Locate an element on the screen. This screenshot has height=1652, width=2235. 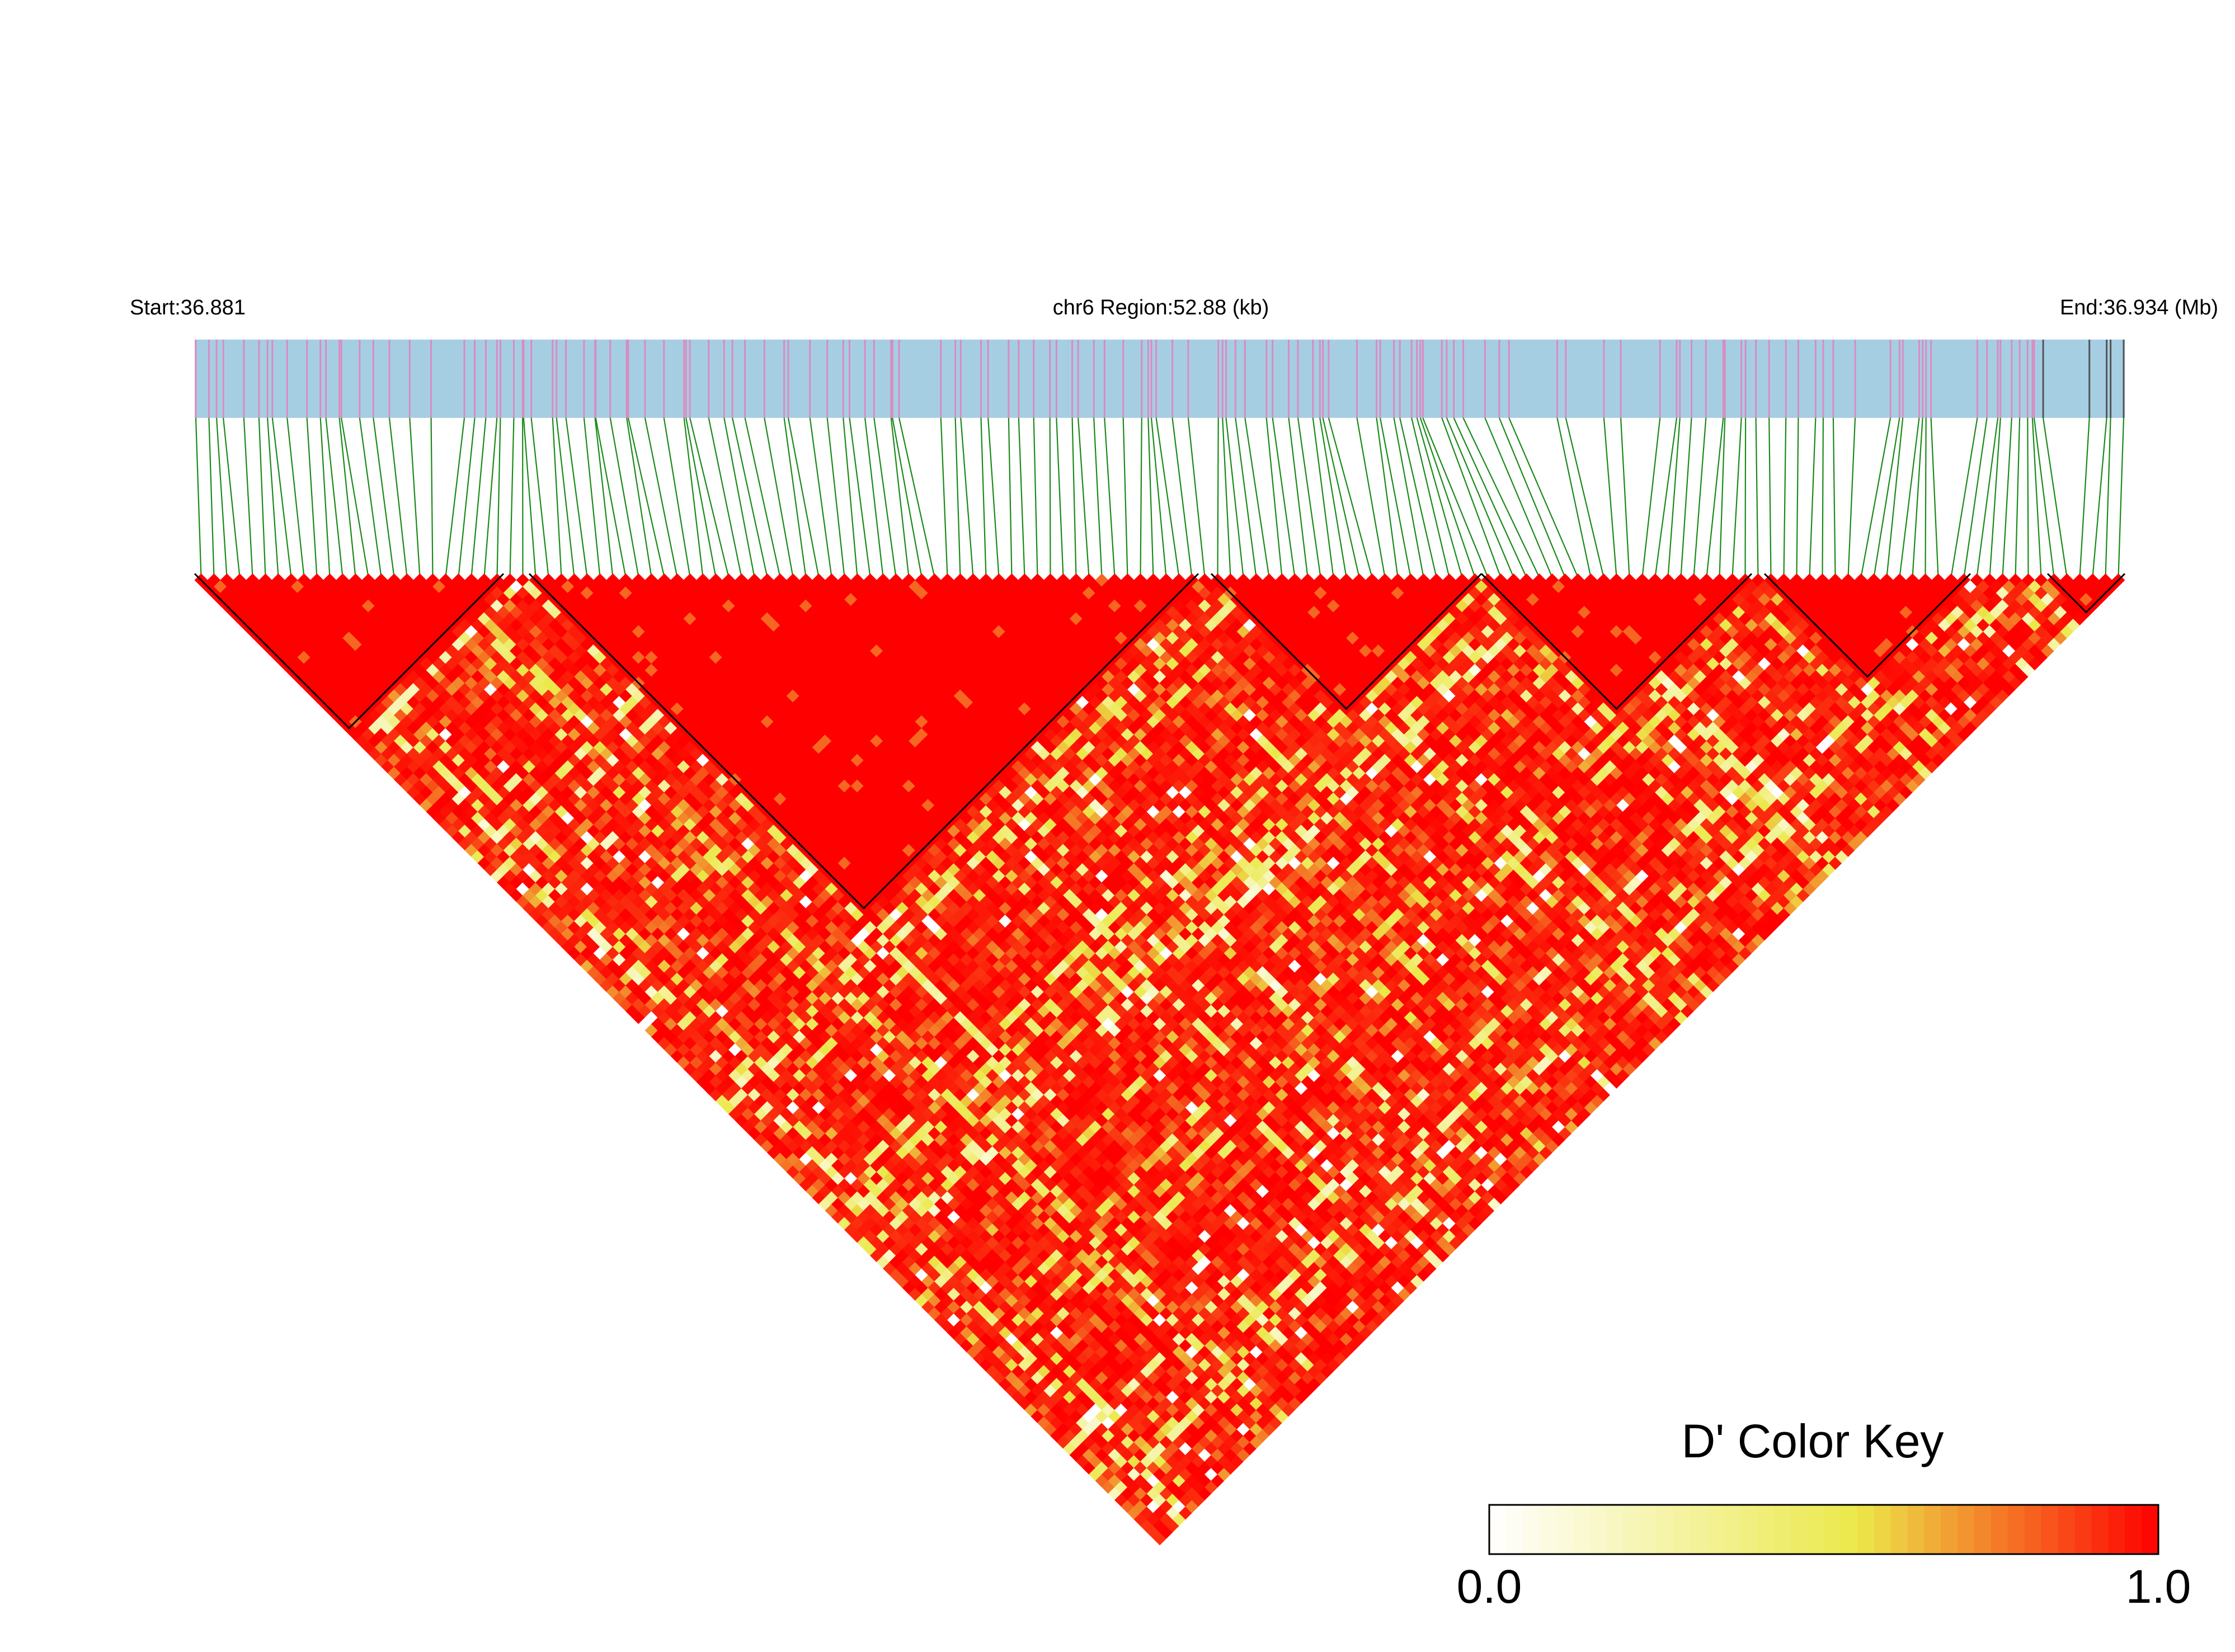
track-background is located at coordinates (1160, 379).